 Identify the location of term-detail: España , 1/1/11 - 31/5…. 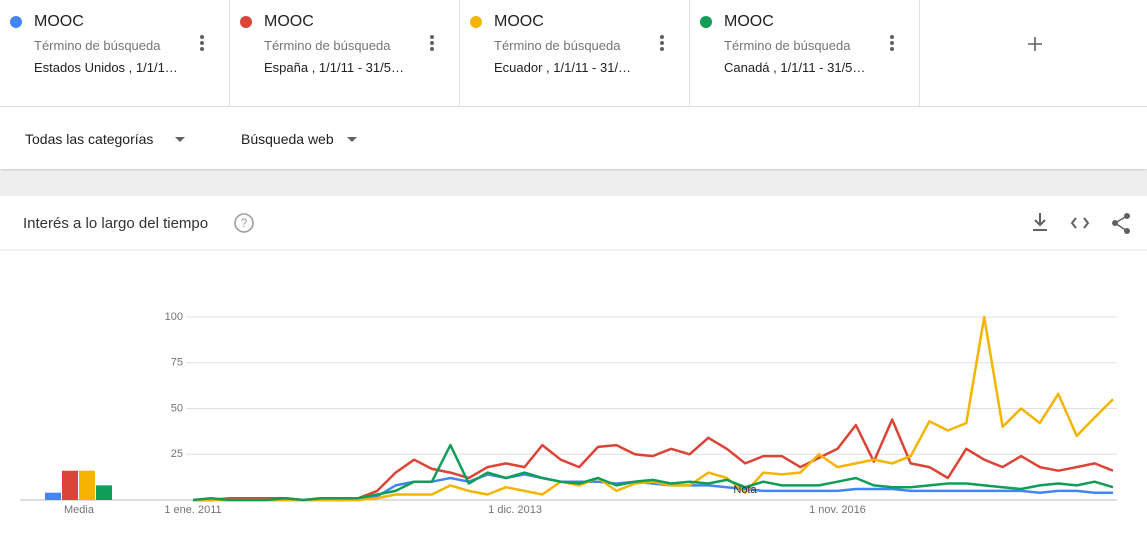
(334, 67).